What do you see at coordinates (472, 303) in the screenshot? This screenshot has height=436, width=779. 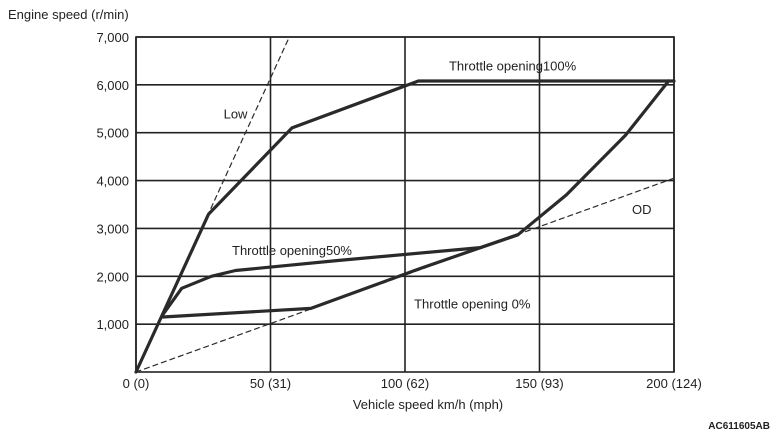 I see `annotation-throttle-opening-0: Throttle opening 0%` at bounding box center [472, 303].